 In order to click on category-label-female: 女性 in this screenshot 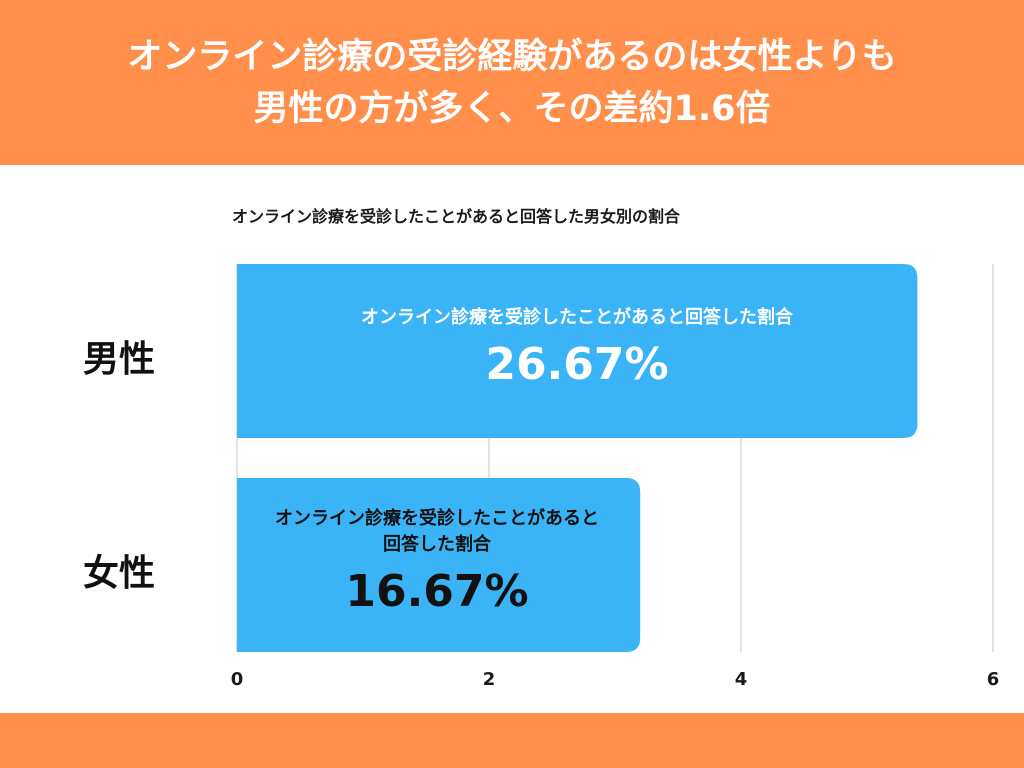, I will do `click(119, 573)`.